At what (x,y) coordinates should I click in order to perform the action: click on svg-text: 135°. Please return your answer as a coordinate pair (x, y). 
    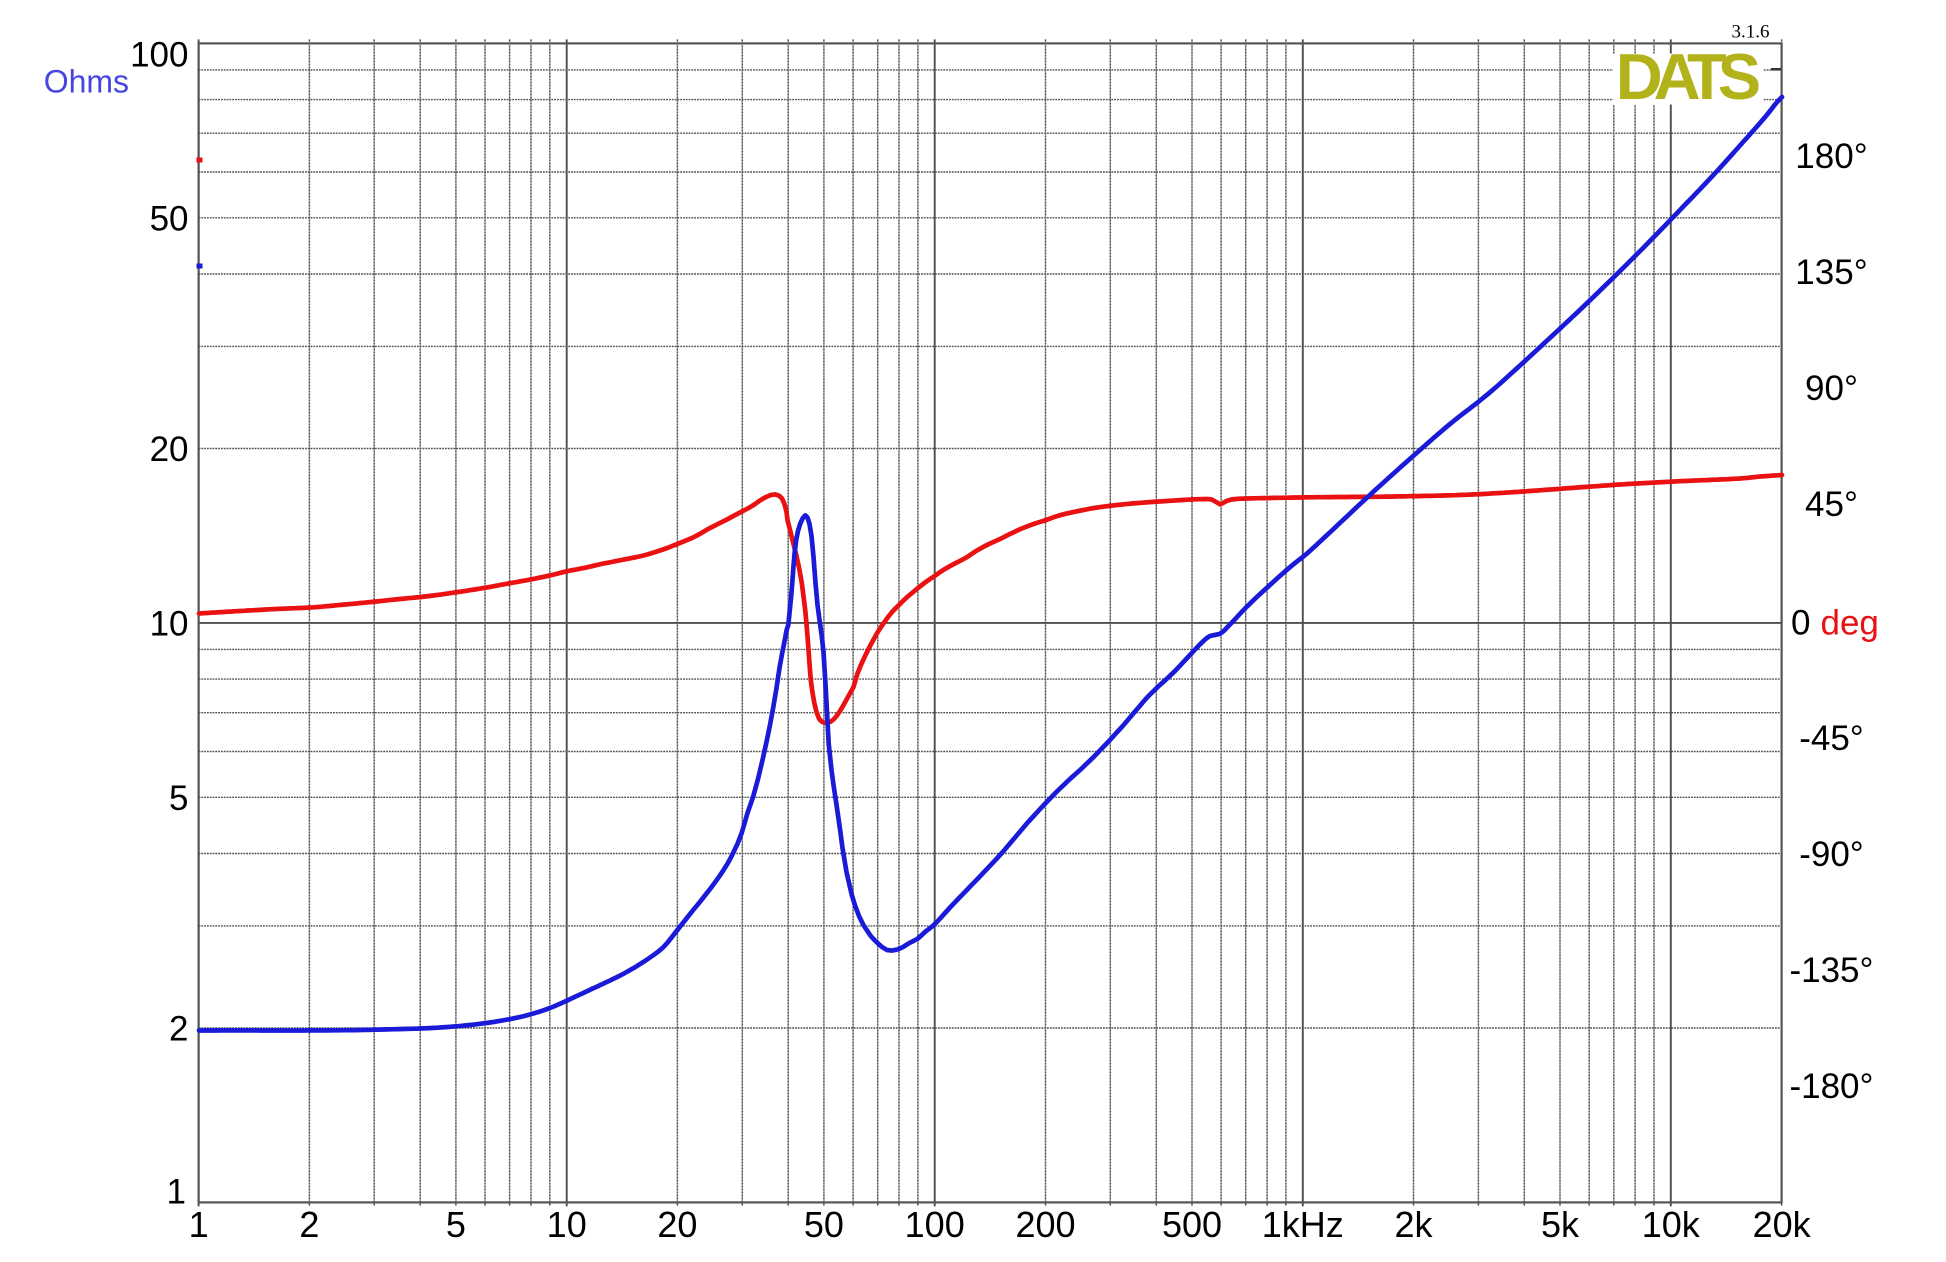
    Looking at the image, I should click on (1831, 272).